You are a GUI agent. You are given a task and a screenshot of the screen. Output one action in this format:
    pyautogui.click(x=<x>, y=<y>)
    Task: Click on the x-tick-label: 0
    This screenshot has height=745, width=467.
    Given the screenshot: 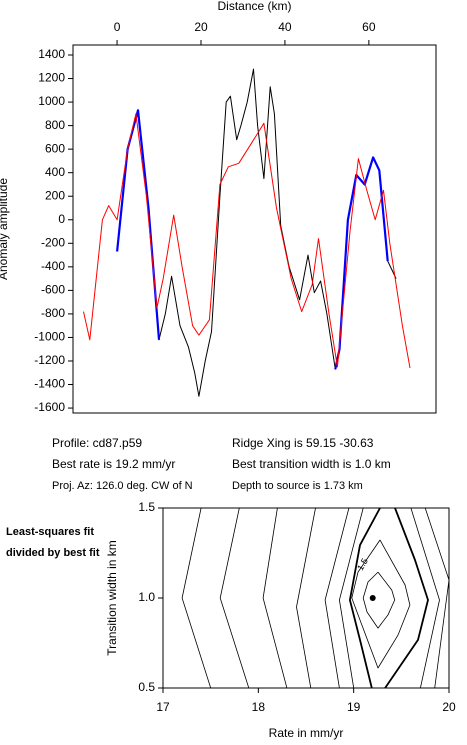 What is the action you would take?
    pyautogui.click(x=117, y=27)
    